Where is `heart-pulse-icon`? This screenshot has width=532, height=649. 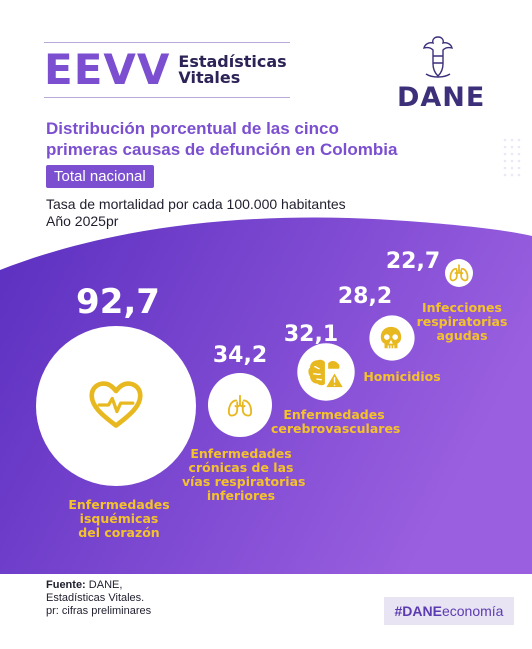 heart-pulse-icon is located at coordinates (116, 404).